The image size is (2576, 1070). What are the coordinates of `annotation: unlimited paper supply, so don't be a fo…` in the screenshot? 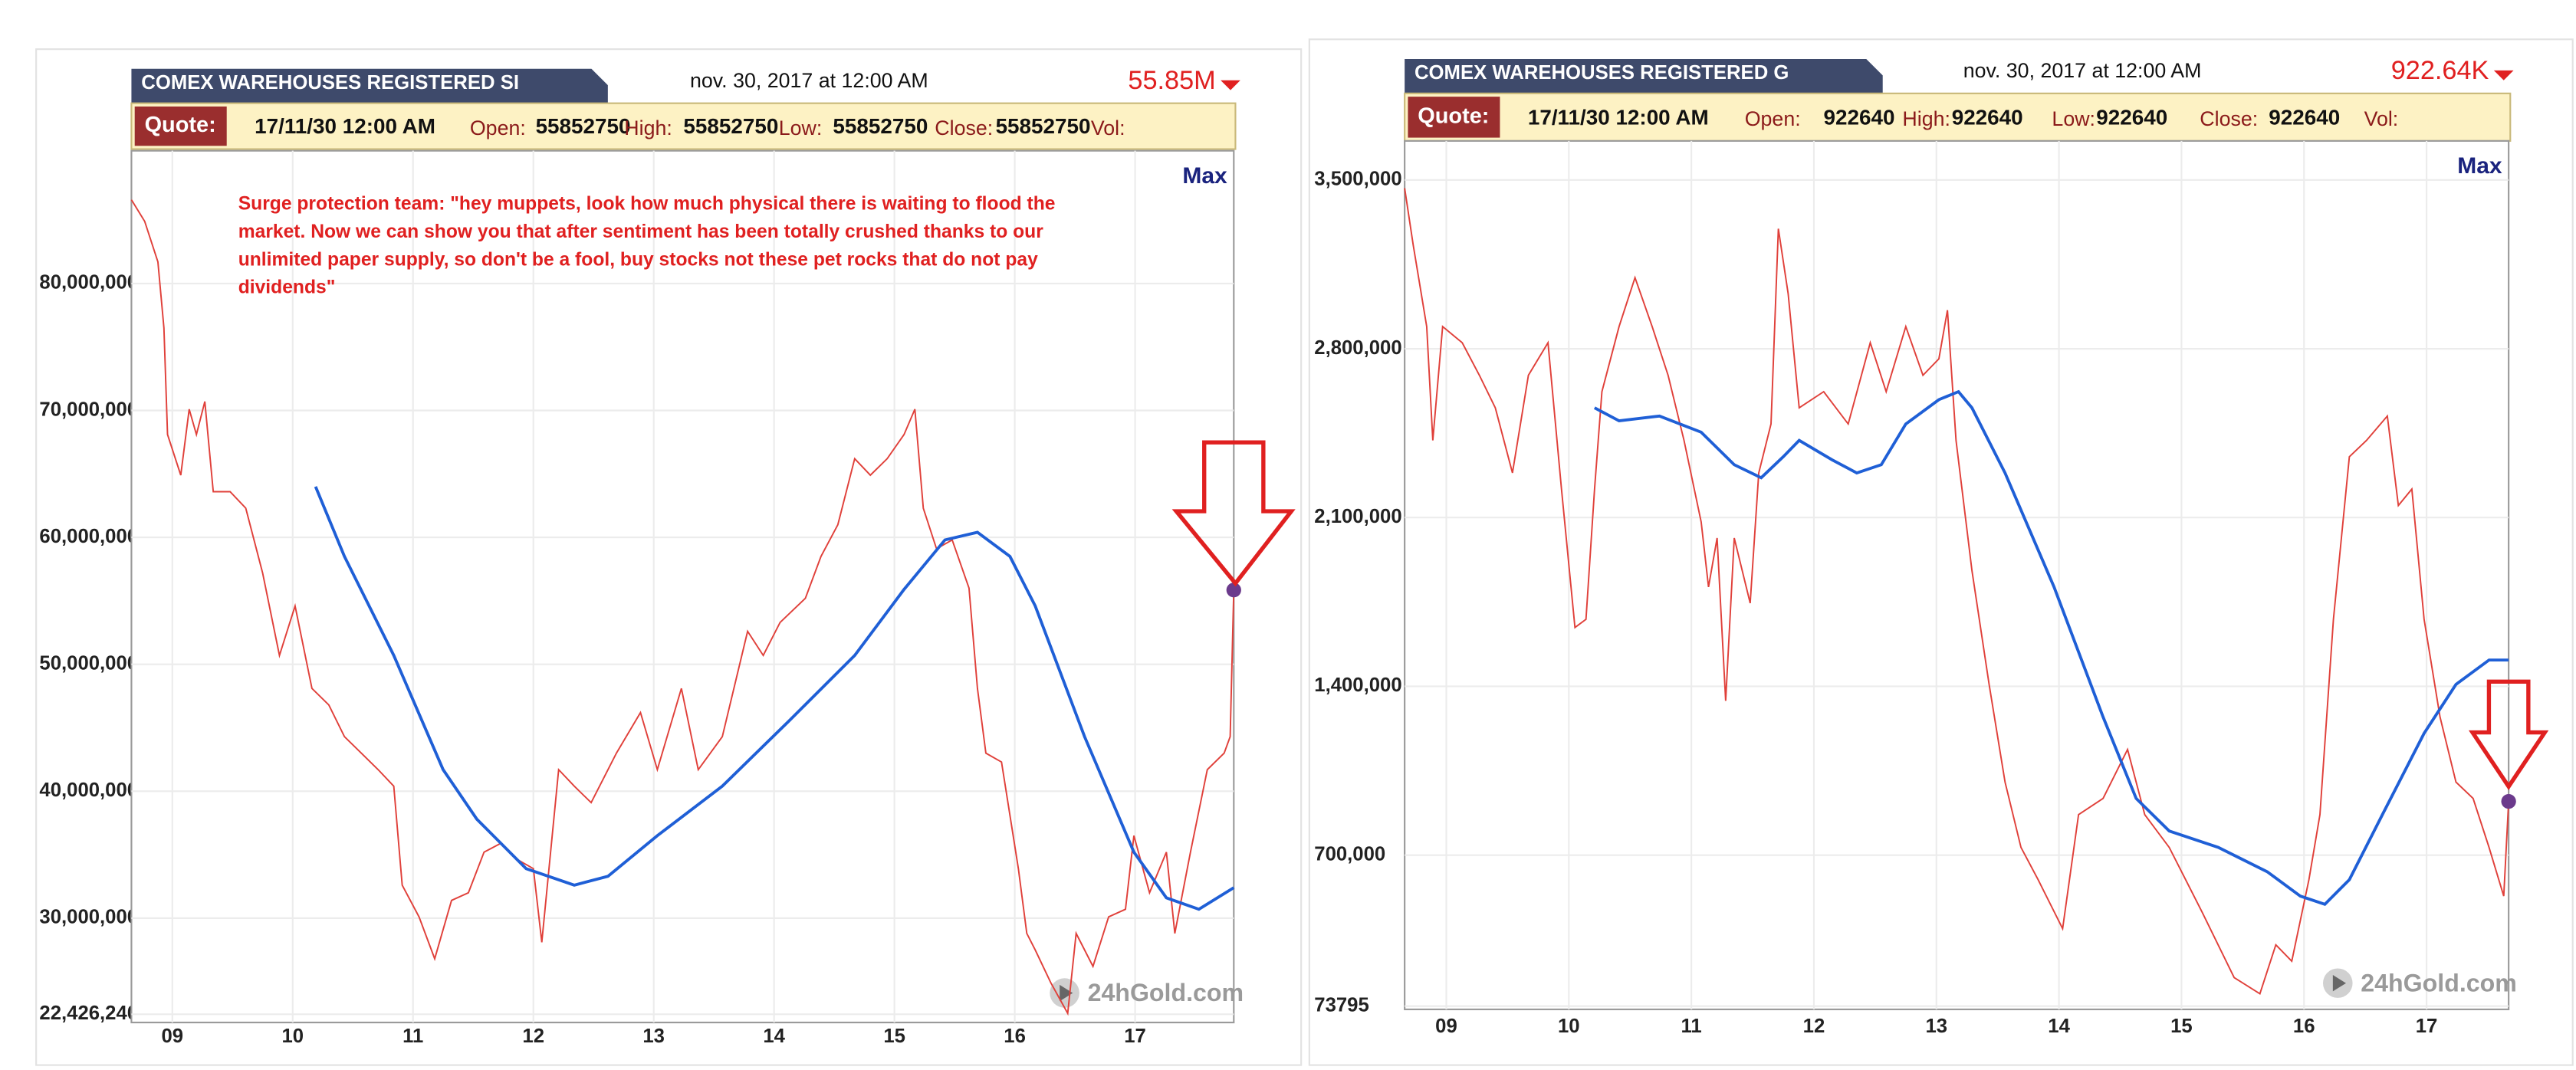 It's located at (638, 260).